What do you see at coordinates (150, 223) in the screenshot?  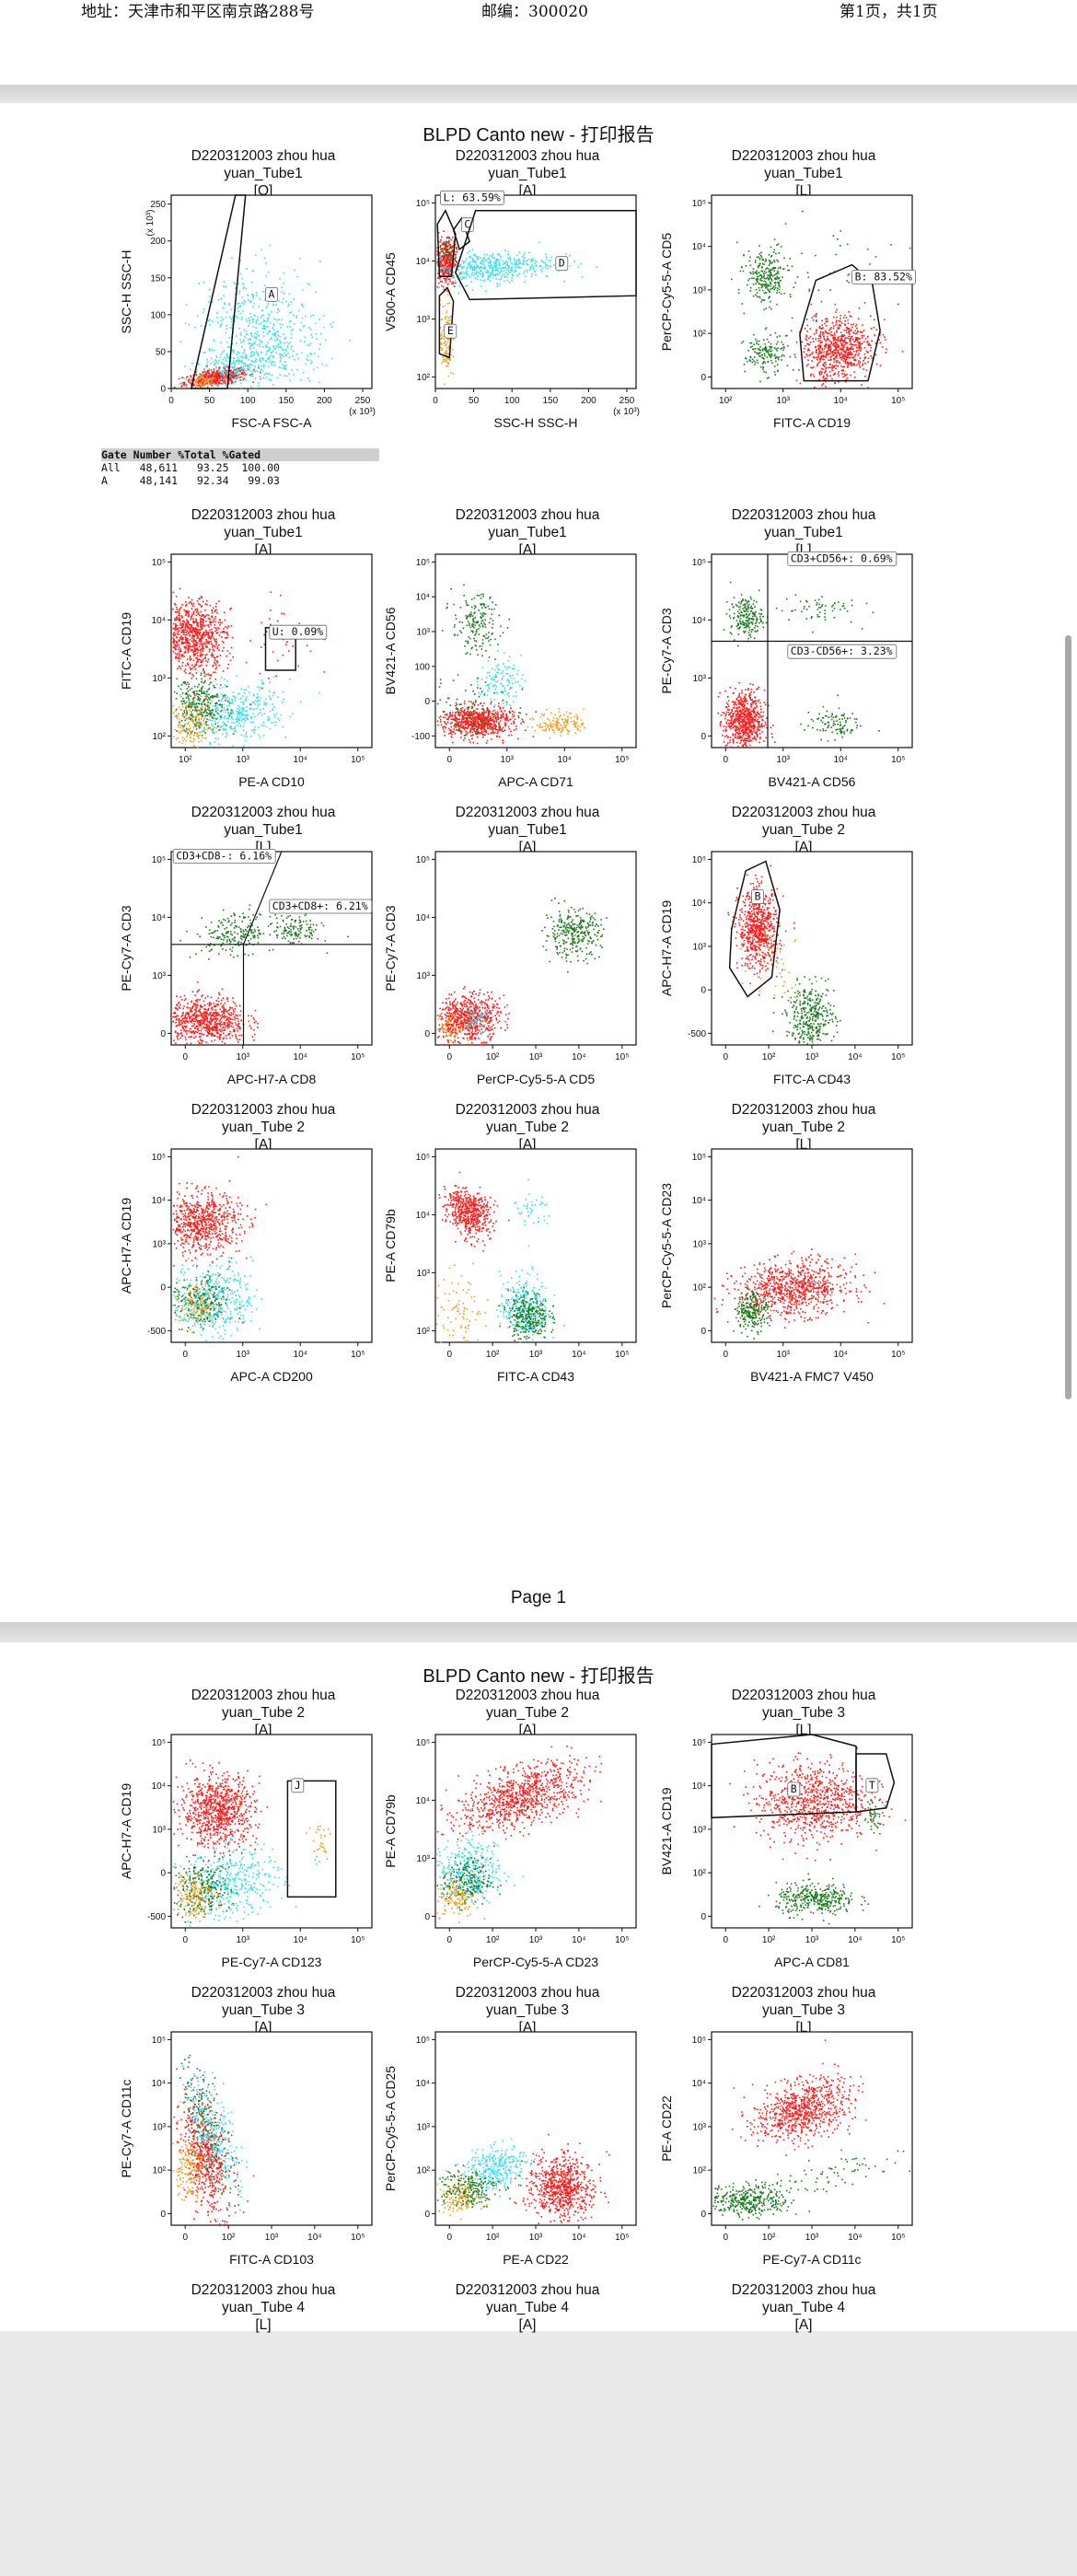 I see `y-unit-label: (x 10³)` at bounding box center [150, 223].